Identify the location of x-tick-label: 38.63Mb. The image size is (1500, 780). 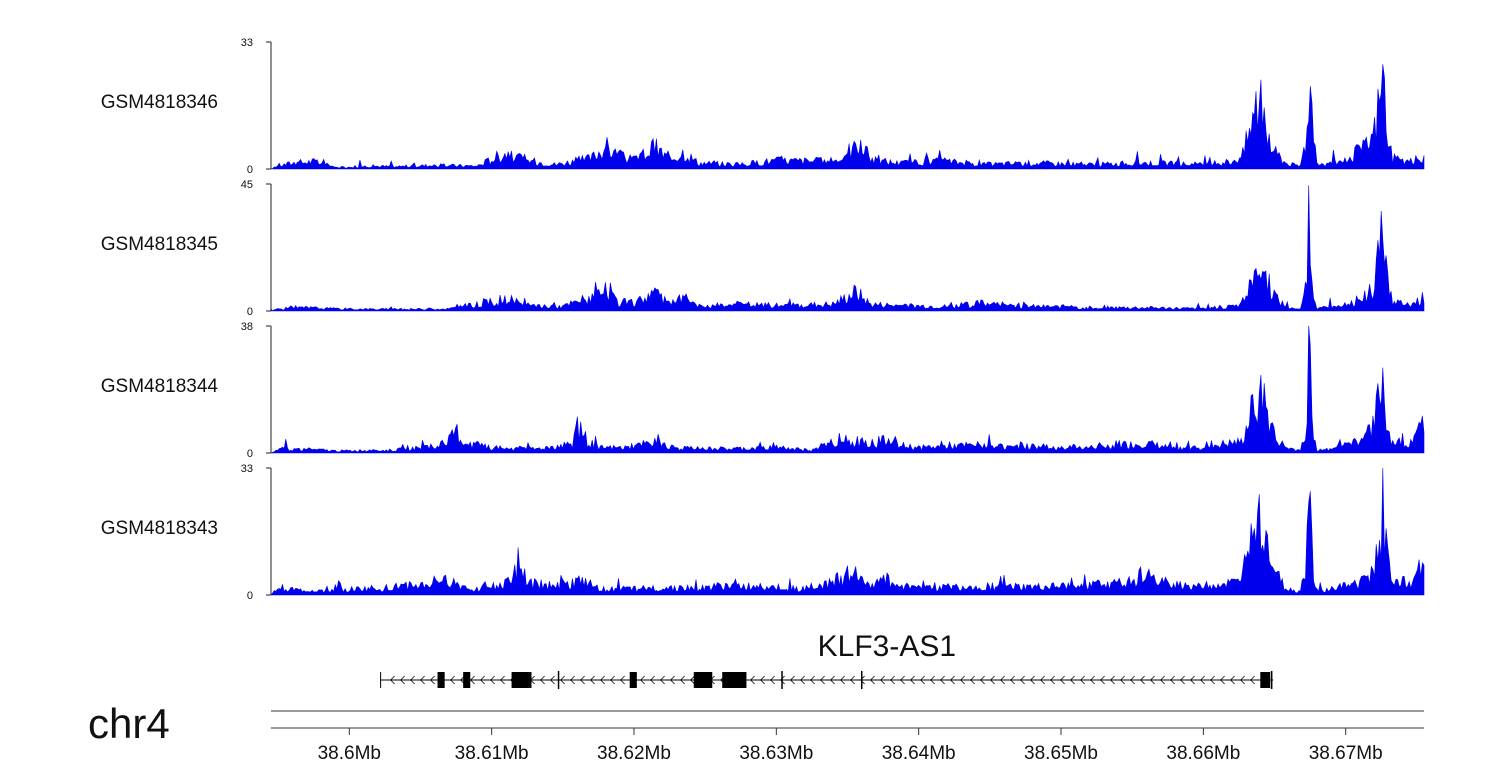
(776, 753).